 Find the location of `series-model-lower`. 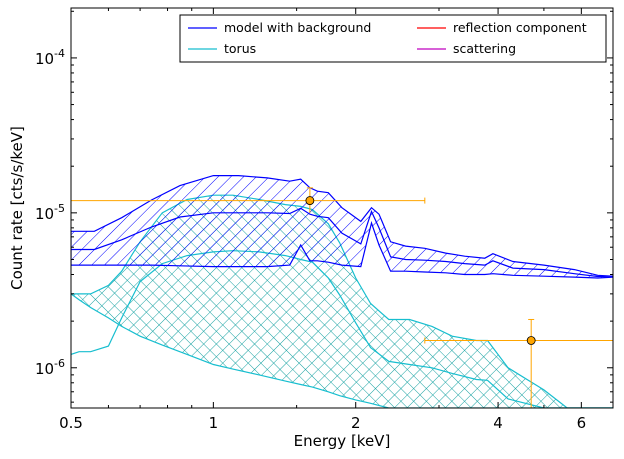

series-model-lower is located at coordinates (342, 249).